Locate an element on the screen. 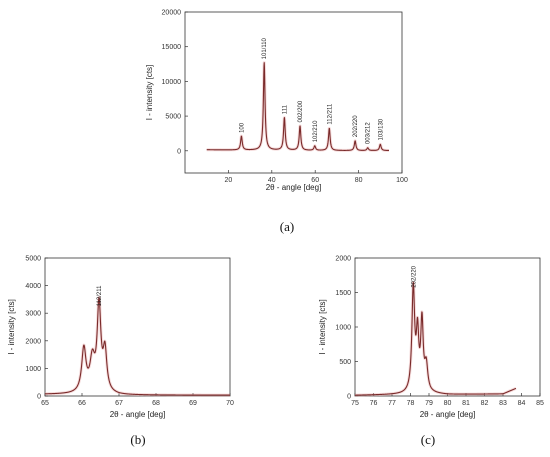 The height and width of the screenshot is (457, 550). x-tick-label: 65 is located at coordinates (45, 403).